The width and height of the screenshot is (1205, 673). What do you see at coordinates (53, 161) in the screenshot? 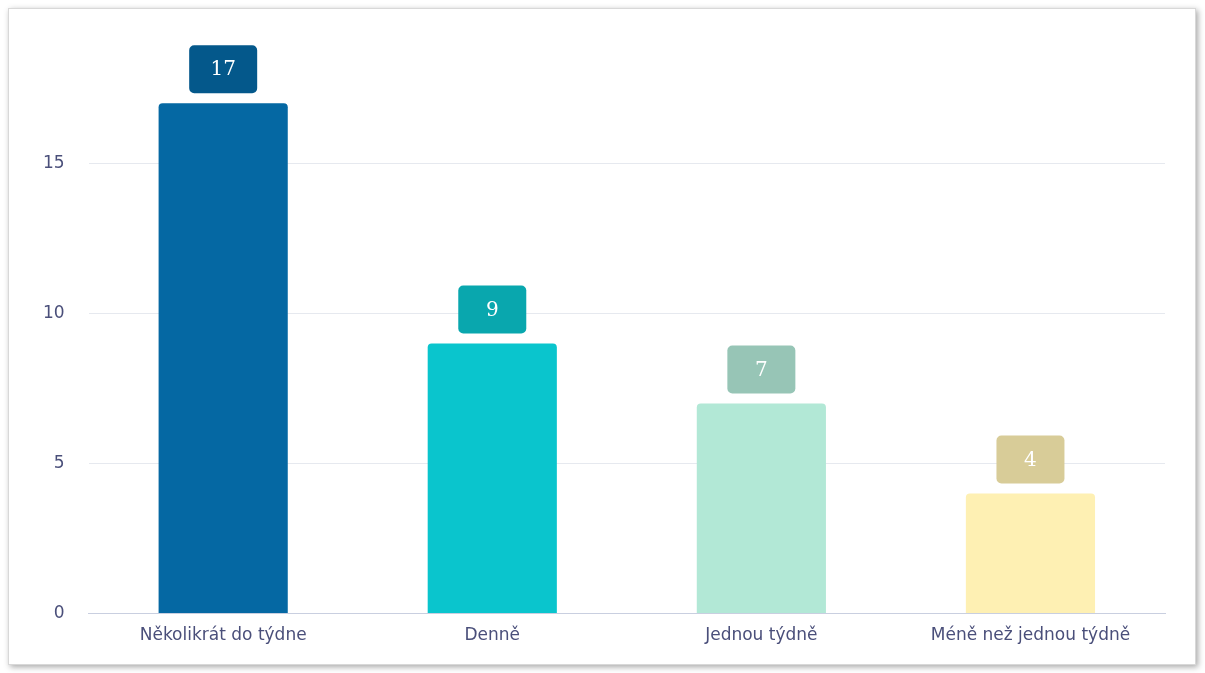
I see `y-tick-label: 15` at bounding box center [53, 161].